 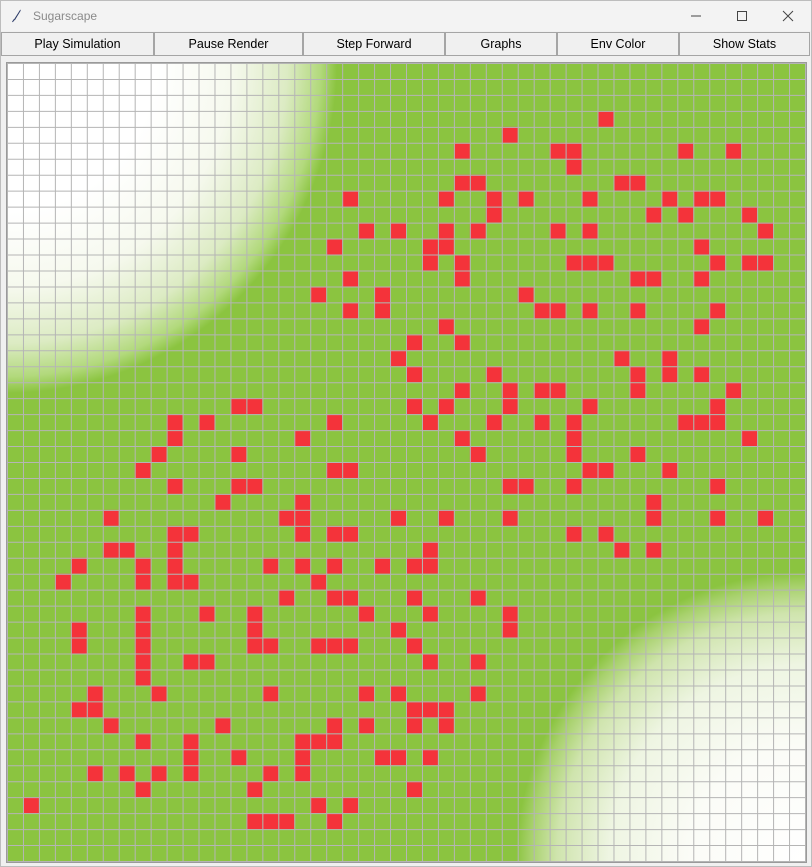 What do you see at coordinates (696, 16) in the screenshot?
I see `minimize-button` at bounding box center [696, 16].